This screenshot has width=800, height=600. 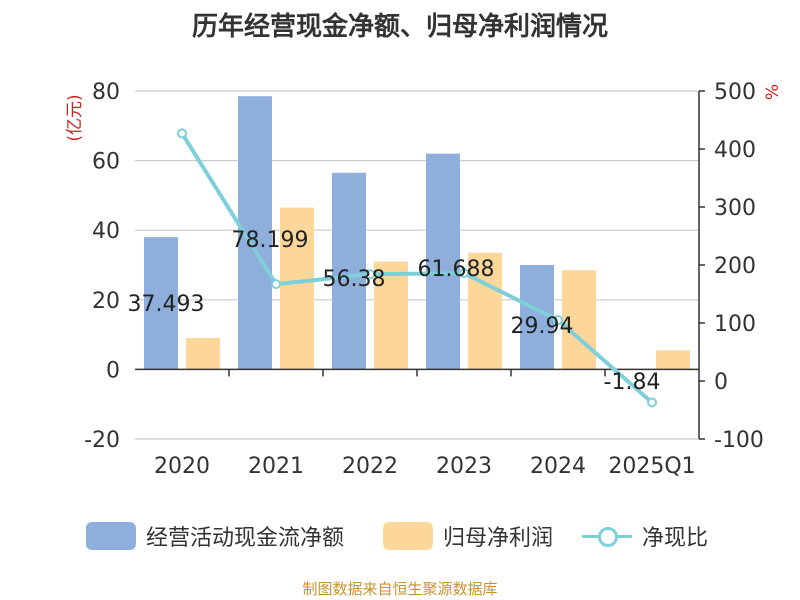 What do you see at coordinates (75, 117) in the screenshot?
I see `y-left-unit: (亿元)` at bounding box center [75, 117].